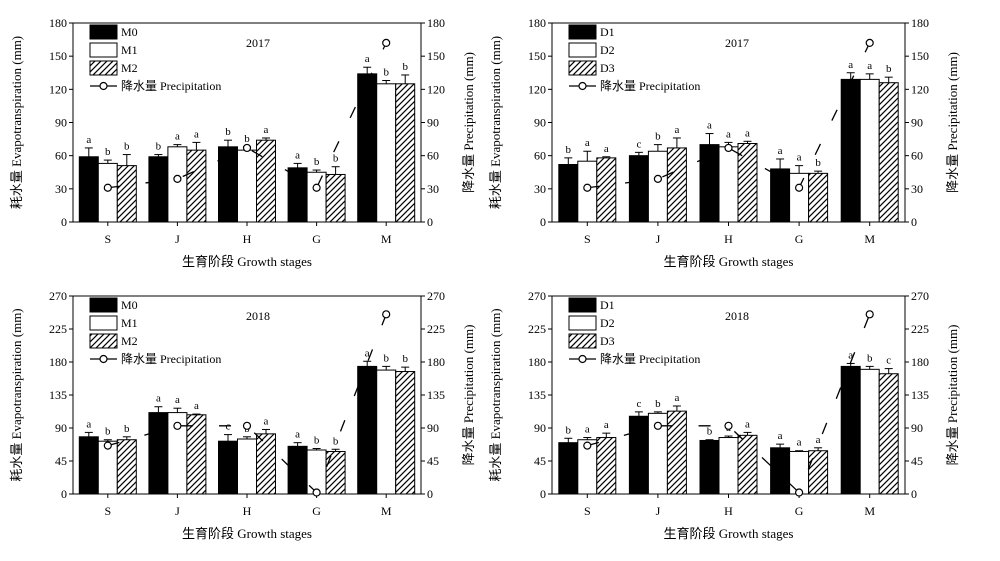  I want to click on bar-D3-H, so click(747, 464).